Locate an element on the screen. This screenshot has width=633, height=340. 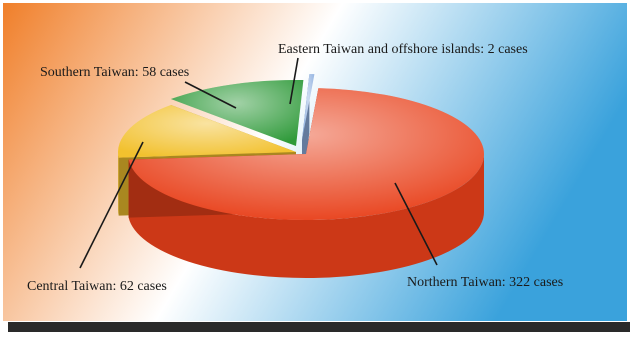
leader-line-southern-taiwan is located at coordinates (210, 95).